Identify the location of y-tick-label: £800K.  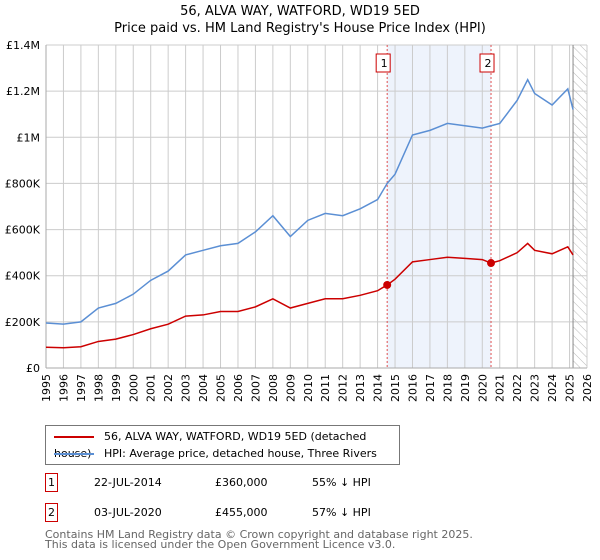
(23, 183).